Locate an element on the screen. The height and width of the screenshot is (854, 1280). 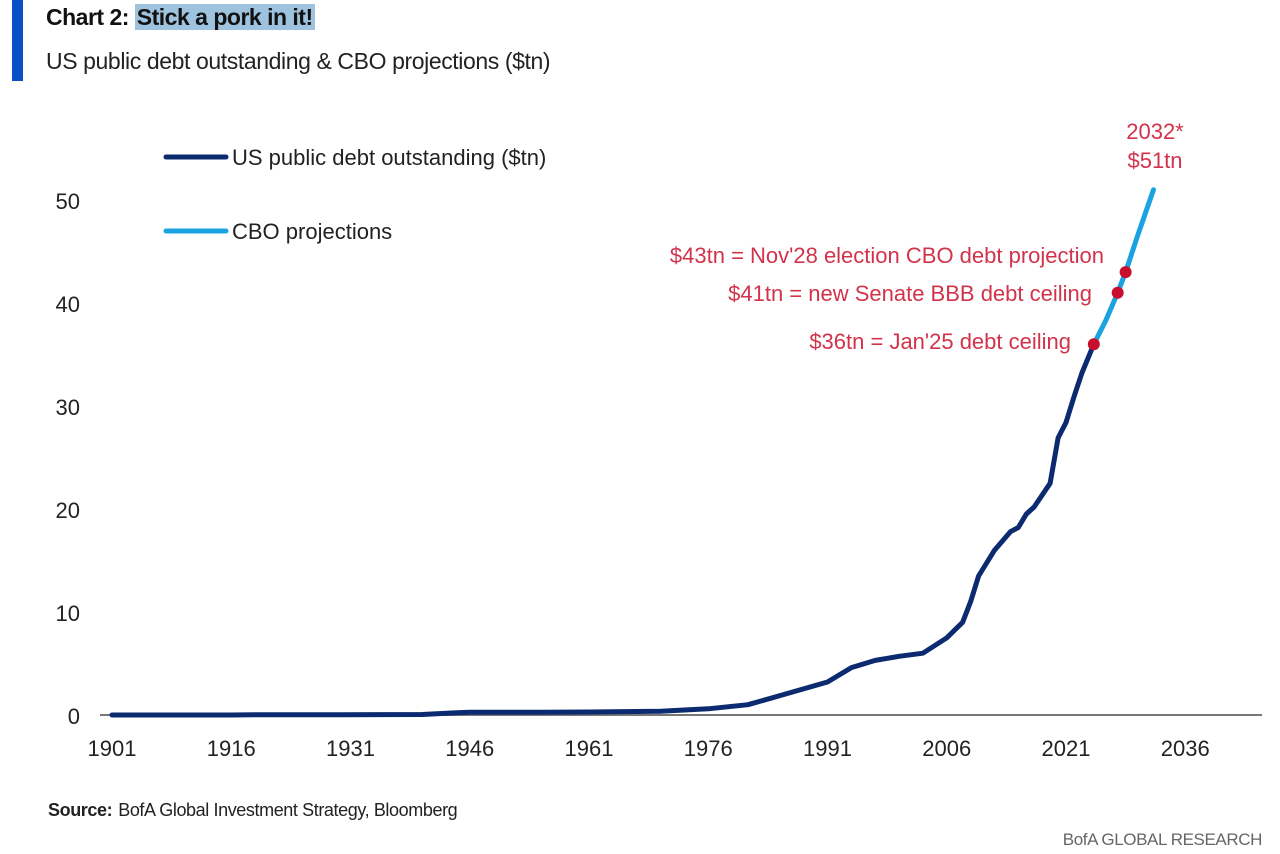
x-tick-label: 2036 is located at coordinates (1185, 748).